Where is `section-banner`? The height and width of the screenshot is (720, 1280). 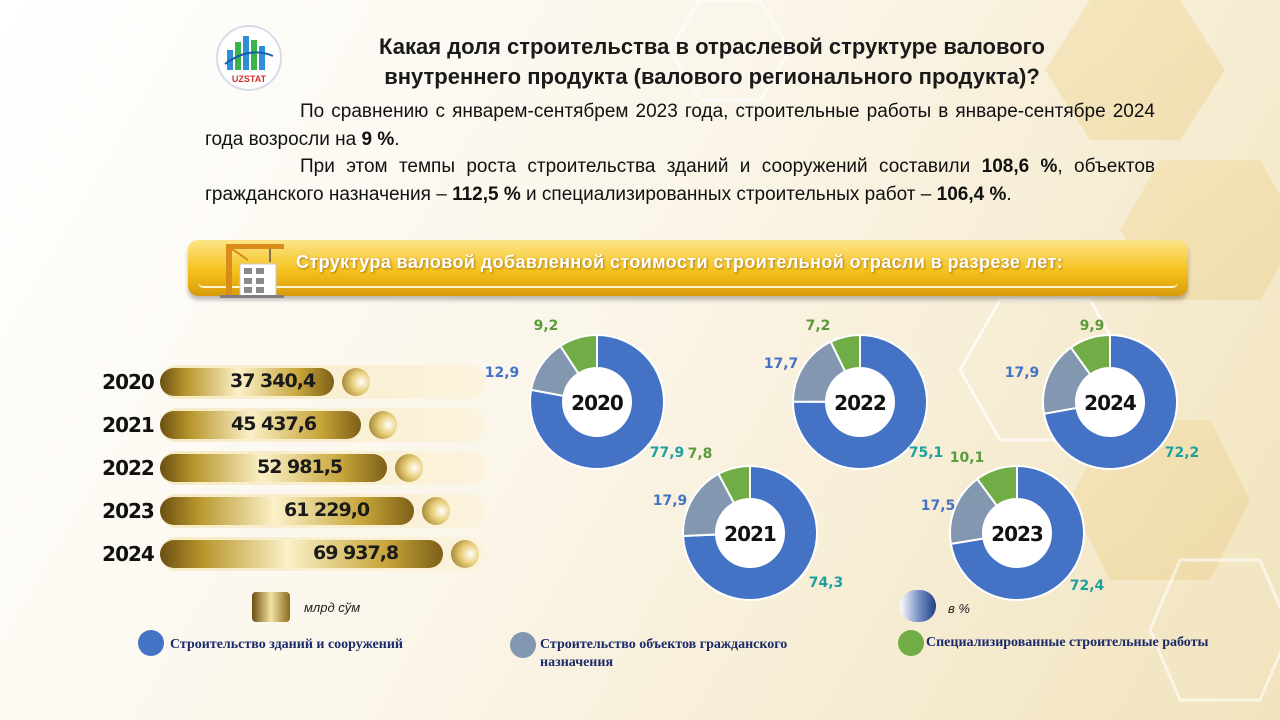
section-banner is located at coordinates (688, 268).